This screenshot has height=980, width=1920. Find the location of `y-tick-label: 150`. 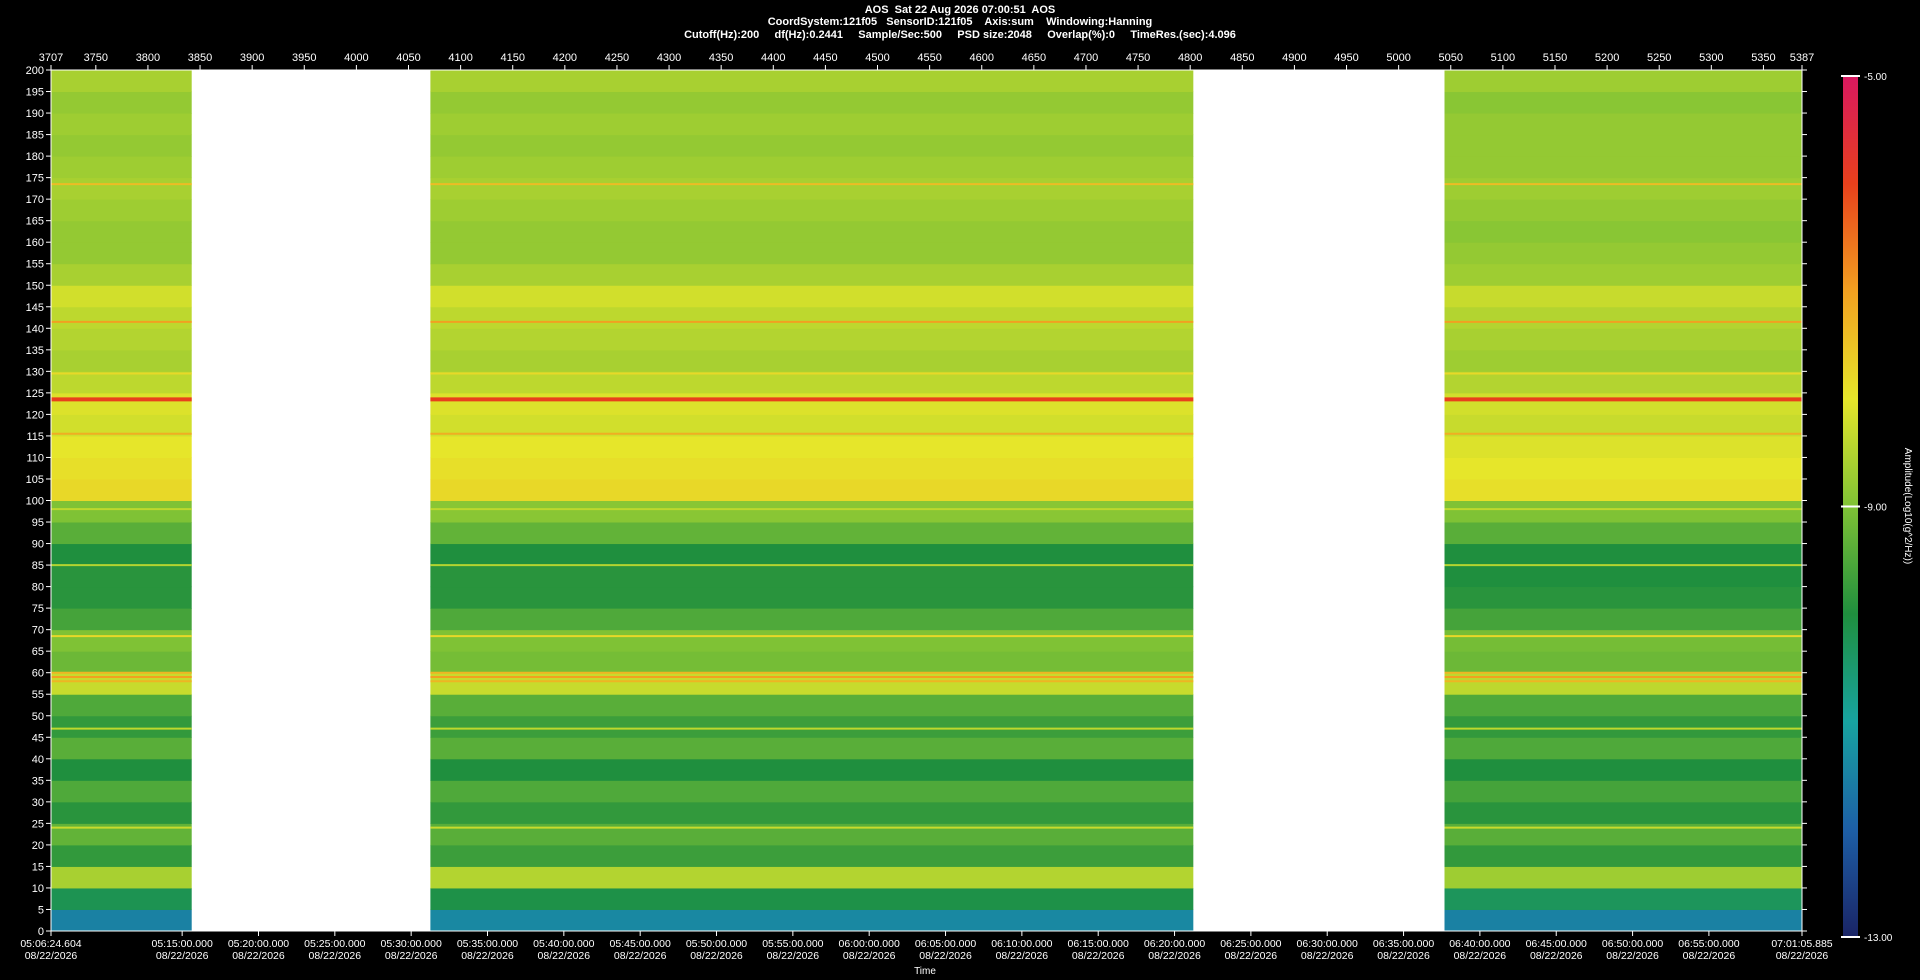

y-tick-label: 150 is located at coordinates (35, 286).